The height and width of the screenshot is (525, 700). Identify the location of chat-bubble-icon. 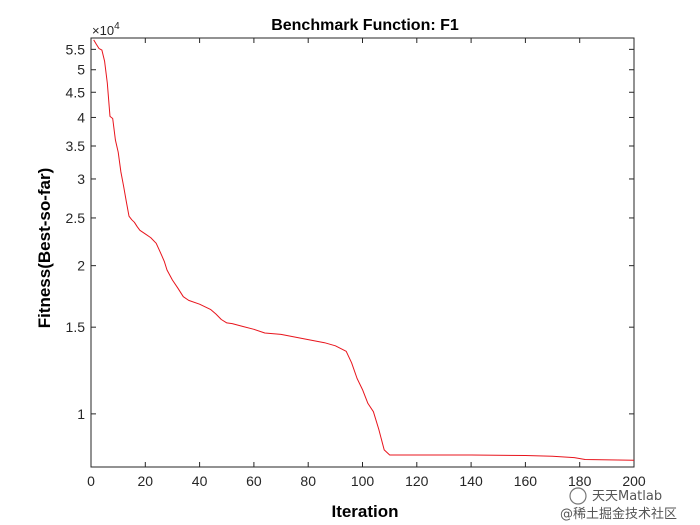
(578, 496).